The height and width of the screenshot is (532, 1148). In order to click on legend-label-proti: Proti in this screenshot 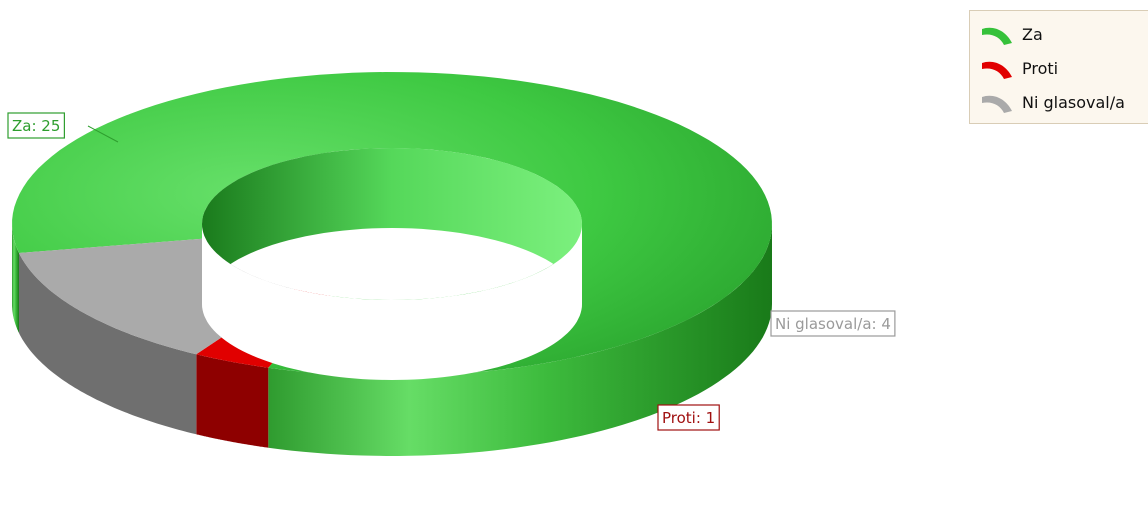, I will do `click(1040, 68)`.